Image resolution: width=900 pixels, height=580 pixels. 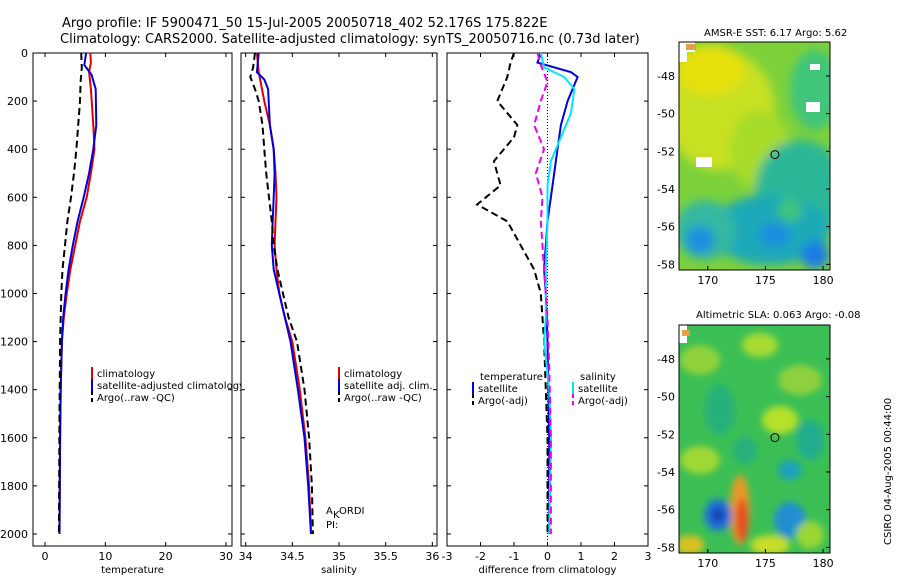 What do you see at coordinates (666, 510) in the screenshot?
I see `sla-ytick-label: -56` at bounding box center [666, 510].